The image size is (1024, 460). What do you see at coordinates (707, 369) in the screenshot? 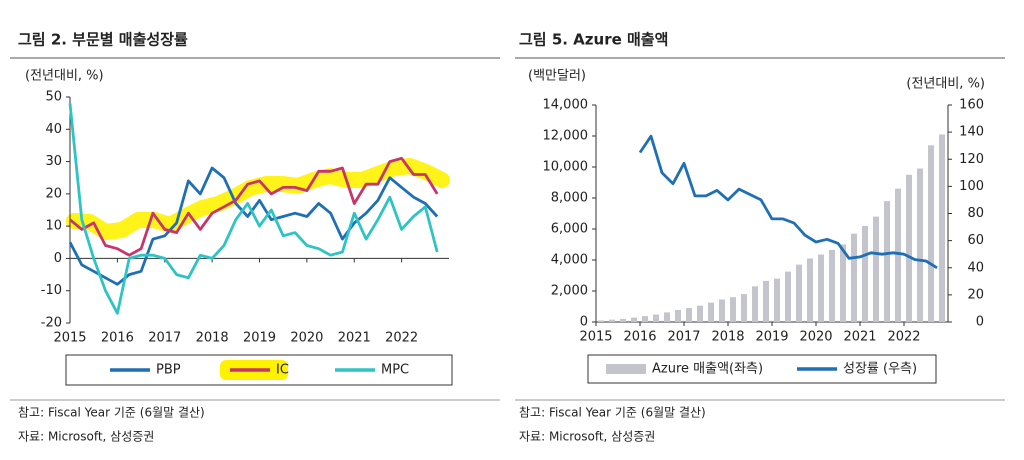
I see `legend-label: Azure 매출액(좌측)` at bounding box center [707, 369].